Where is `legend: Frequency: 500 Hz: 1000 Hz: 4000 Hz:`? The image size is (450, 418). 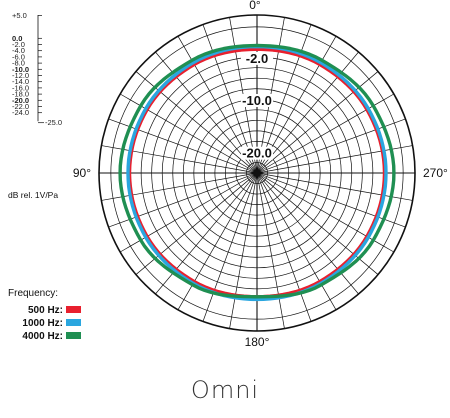
legend: Frequency: 500 Hz: 1000 Hz: 4000 Hz: is located at coordinates (44, 315).